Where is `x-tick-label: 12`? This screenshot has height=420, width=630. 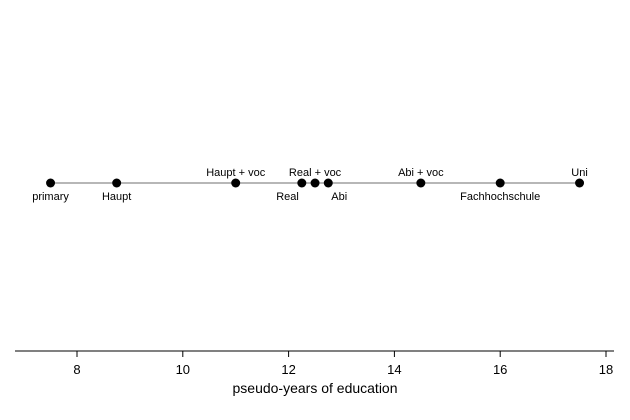
x-tick-label: 12 is located at coordinates (288, 369).